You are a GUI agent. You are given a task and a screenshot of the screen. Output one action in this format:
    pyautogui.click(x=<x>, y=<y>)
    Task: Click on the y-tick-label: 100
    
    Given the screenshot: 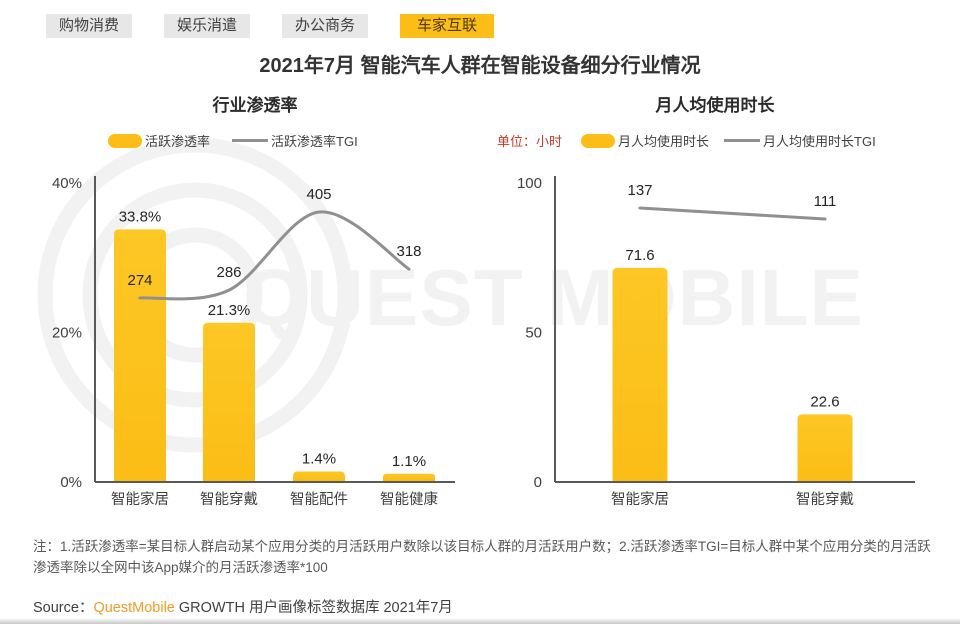 What is the action you would take?
    pyautogui.click(x=529, y=183)
    